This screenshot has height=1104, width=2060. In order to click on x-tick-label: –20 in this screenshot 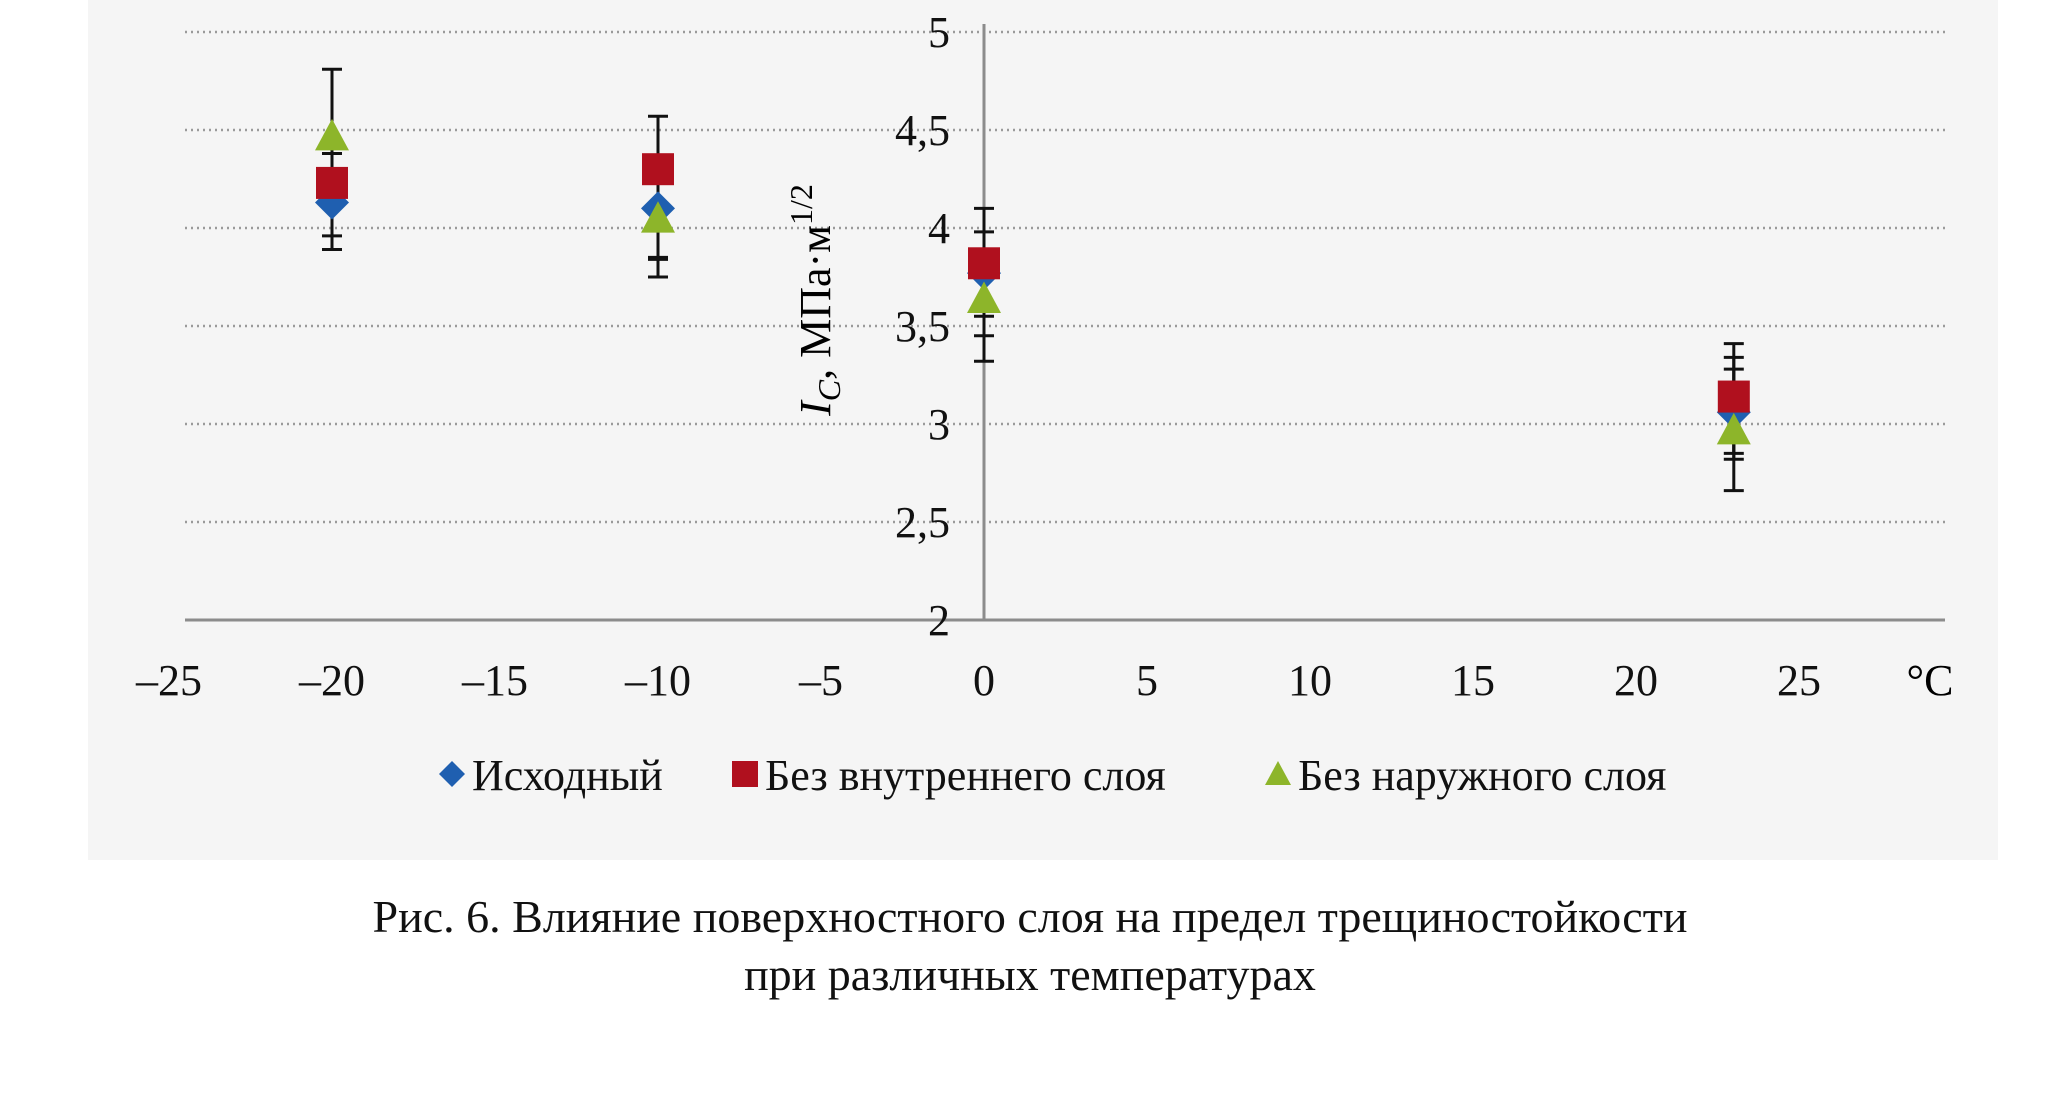, I will do `click(331, 680)`.